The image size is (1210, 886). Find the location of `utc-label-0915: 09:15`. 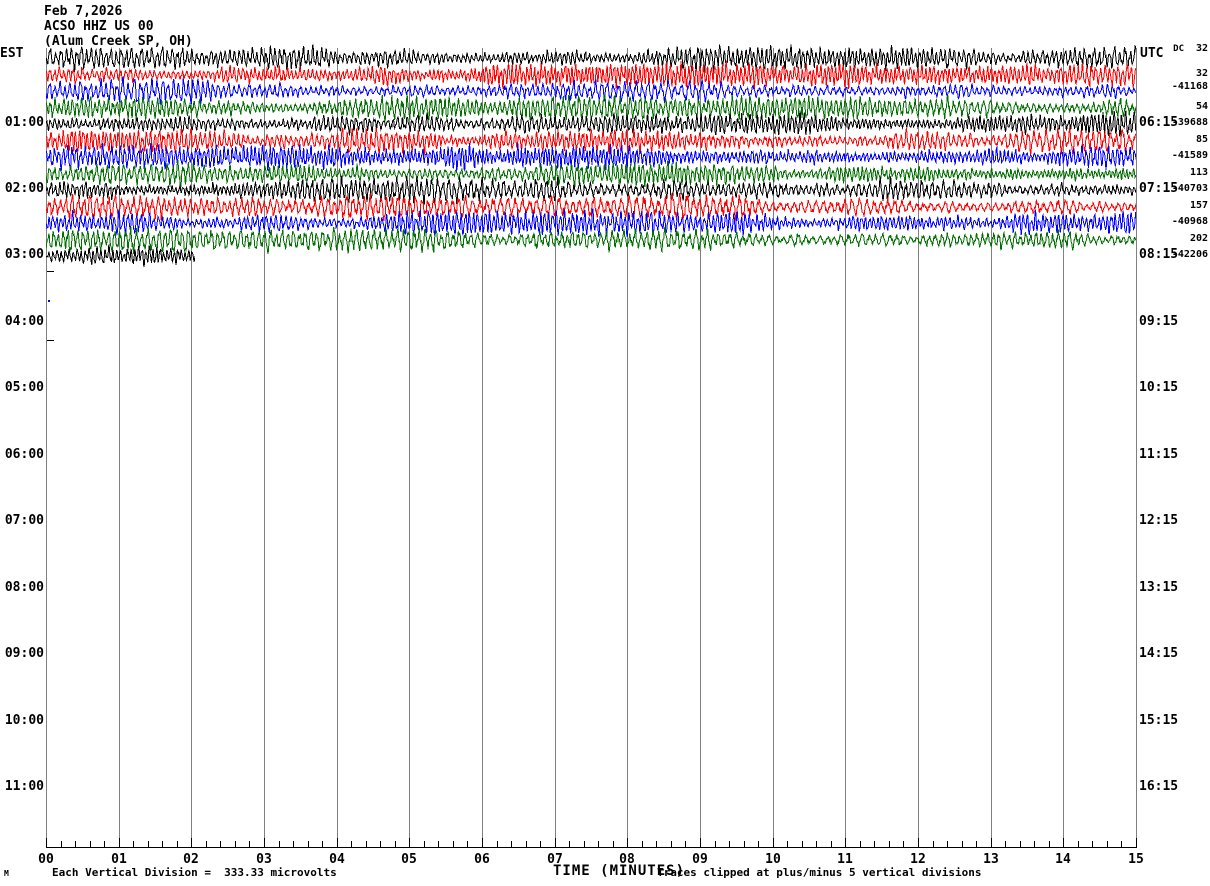

utc-label-0915: 09:15 is located at coordinates (1159, 321).